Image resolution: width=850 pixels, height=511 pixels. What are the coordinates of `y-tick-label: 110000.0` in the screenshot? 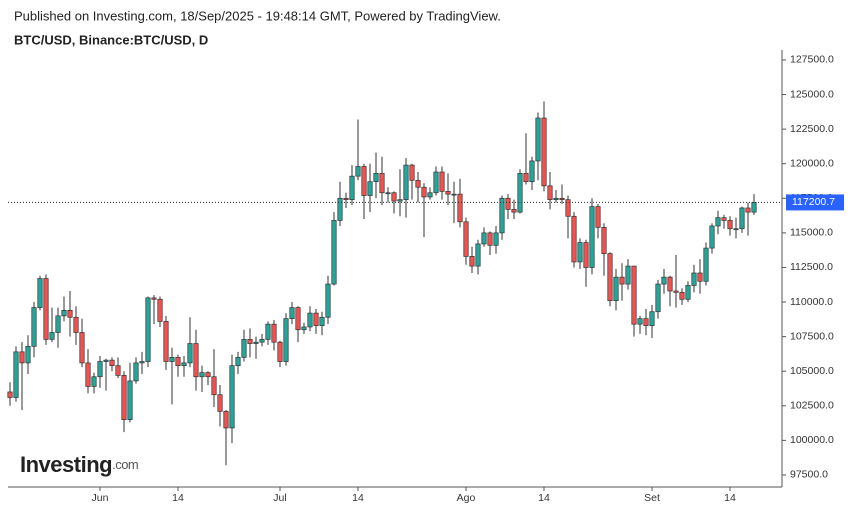 It's located at (811, 302).